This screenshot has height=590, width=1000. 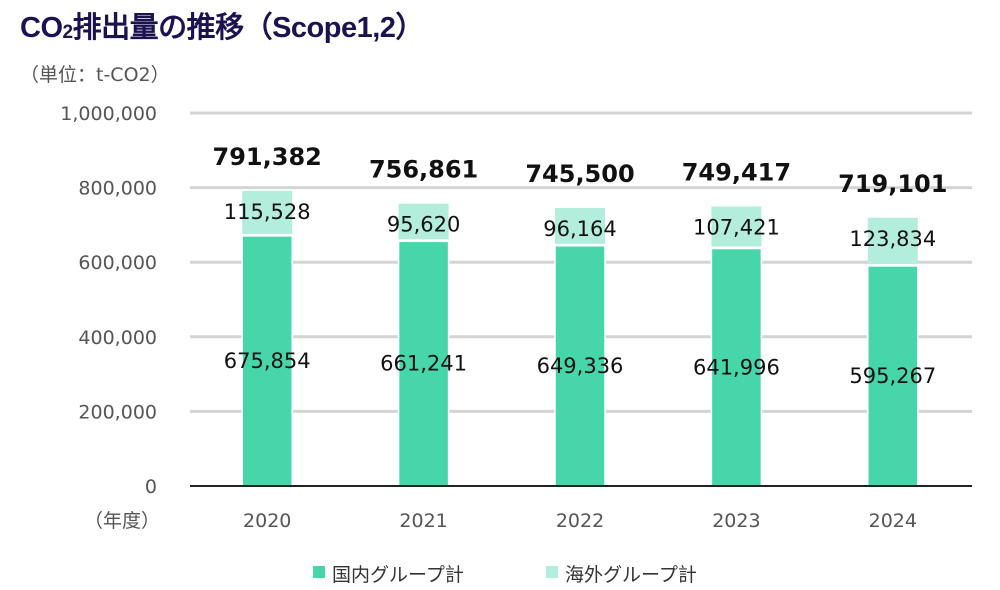 I want to click on x-tick-label: 2022, so click(x=580, y=521).